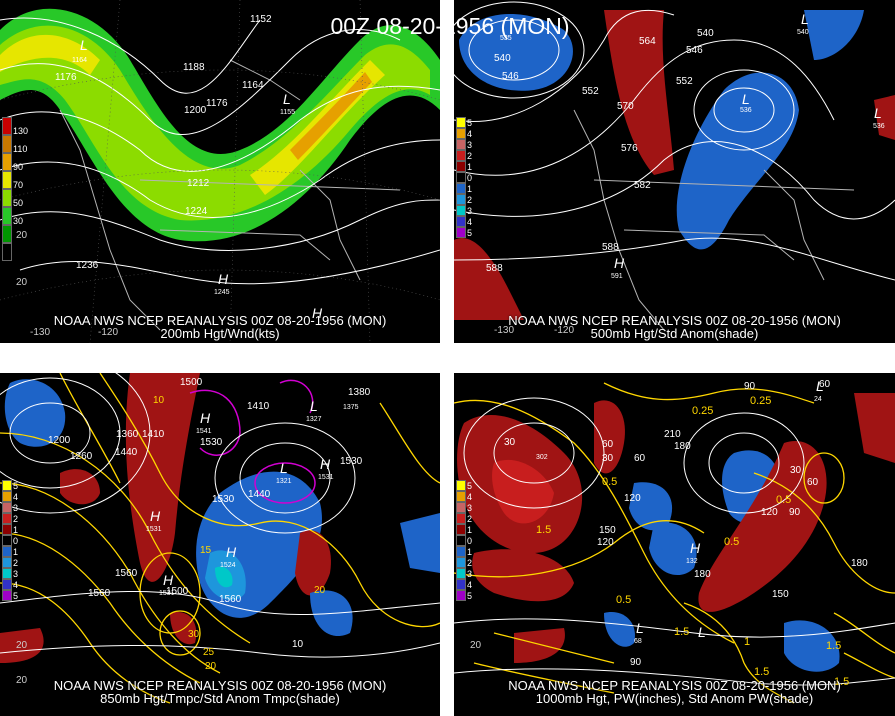 This screenshot has height=716, width=895. What do you see at coordinates (108, 332) in the screenshot?
I see `lon-label: -120` at bounding box center [108, 332].